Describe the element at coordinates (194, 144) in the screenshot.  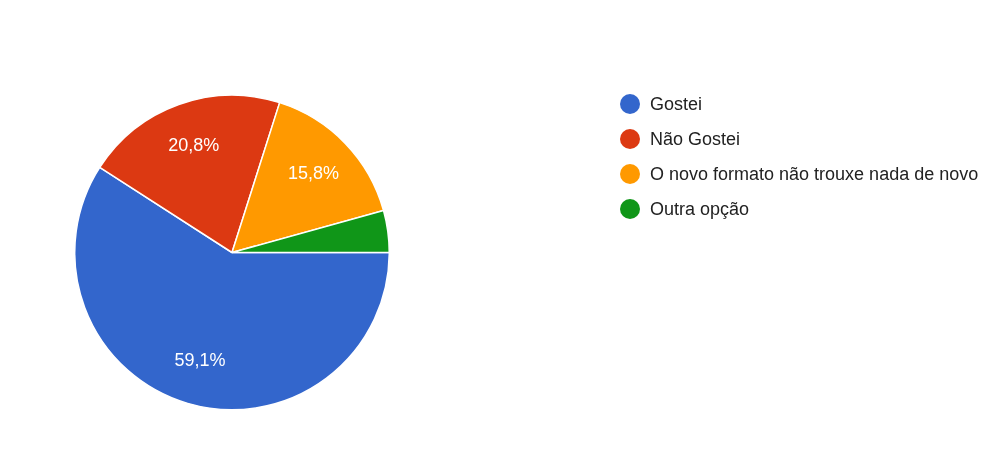
I see `data-label: 20,8%` at that location.